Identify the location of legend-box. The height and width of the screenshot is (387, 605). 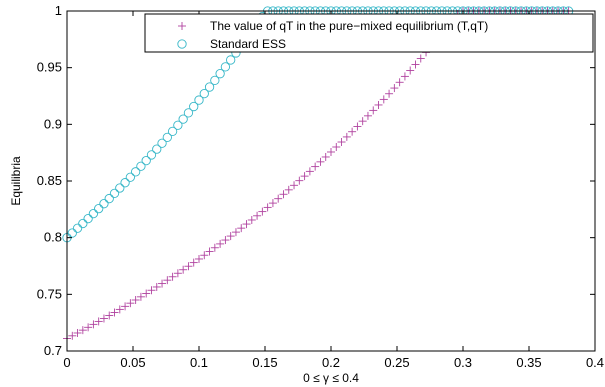
(369, 33).